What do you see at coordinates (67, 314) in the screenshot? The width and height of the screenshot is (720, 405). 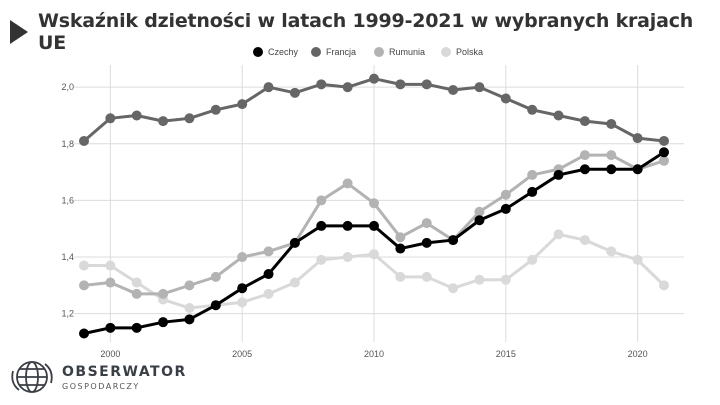 I see `y-tick-label: 1,2` at bounding box center [67, 314].